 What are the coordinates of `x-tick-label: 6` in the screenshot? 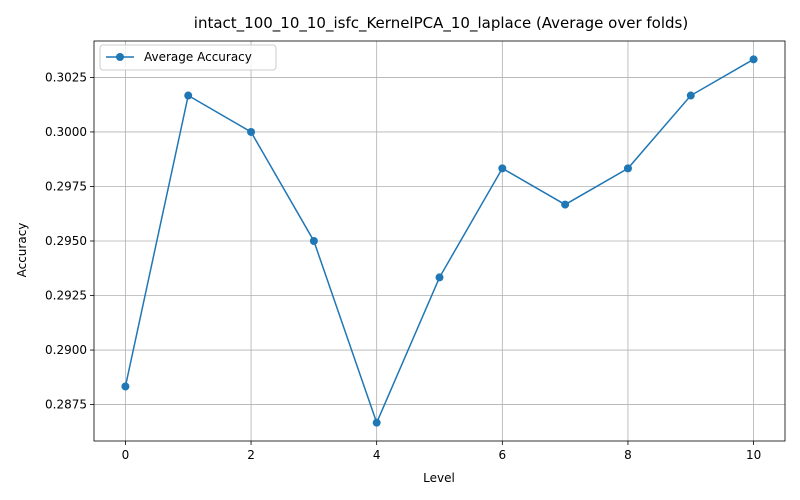 It's located at (502, 455).